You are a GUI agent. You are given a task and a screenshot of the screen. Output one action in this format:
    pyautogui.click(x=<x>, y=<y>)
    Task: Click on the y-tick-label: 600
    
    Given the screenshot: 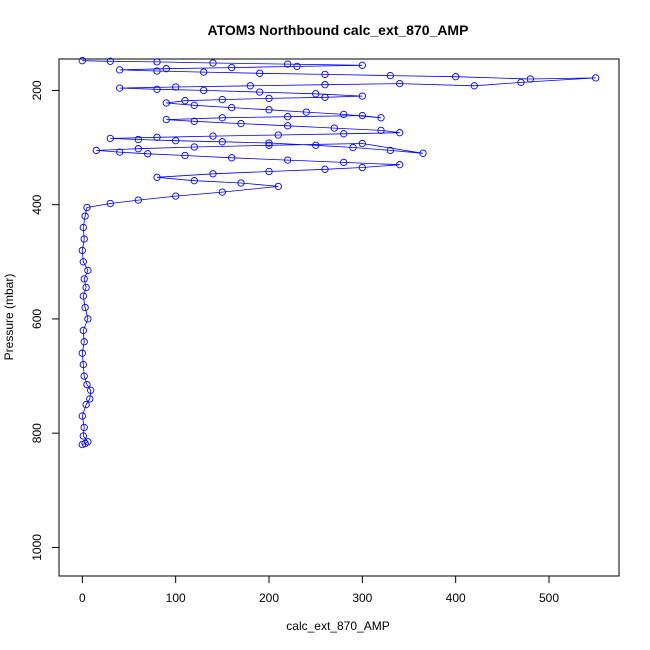 What is the action you would take?
    pyautogui.click(x=37, y=319)
    